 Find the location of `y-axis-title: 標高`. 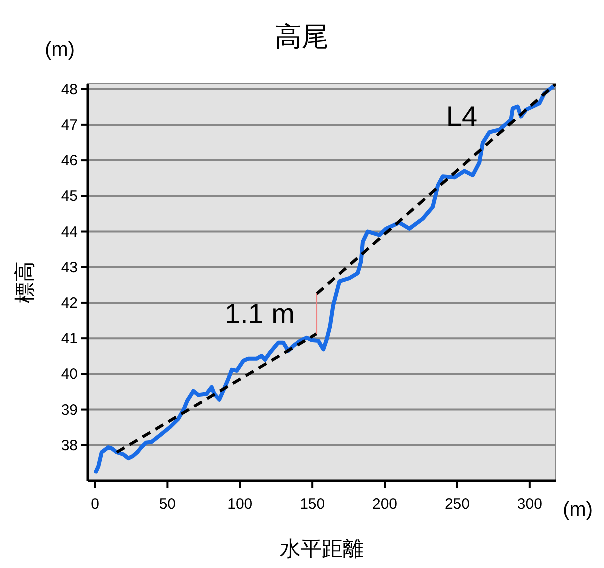

y-axis-title: 標高 is located at coordinates (25, 283).